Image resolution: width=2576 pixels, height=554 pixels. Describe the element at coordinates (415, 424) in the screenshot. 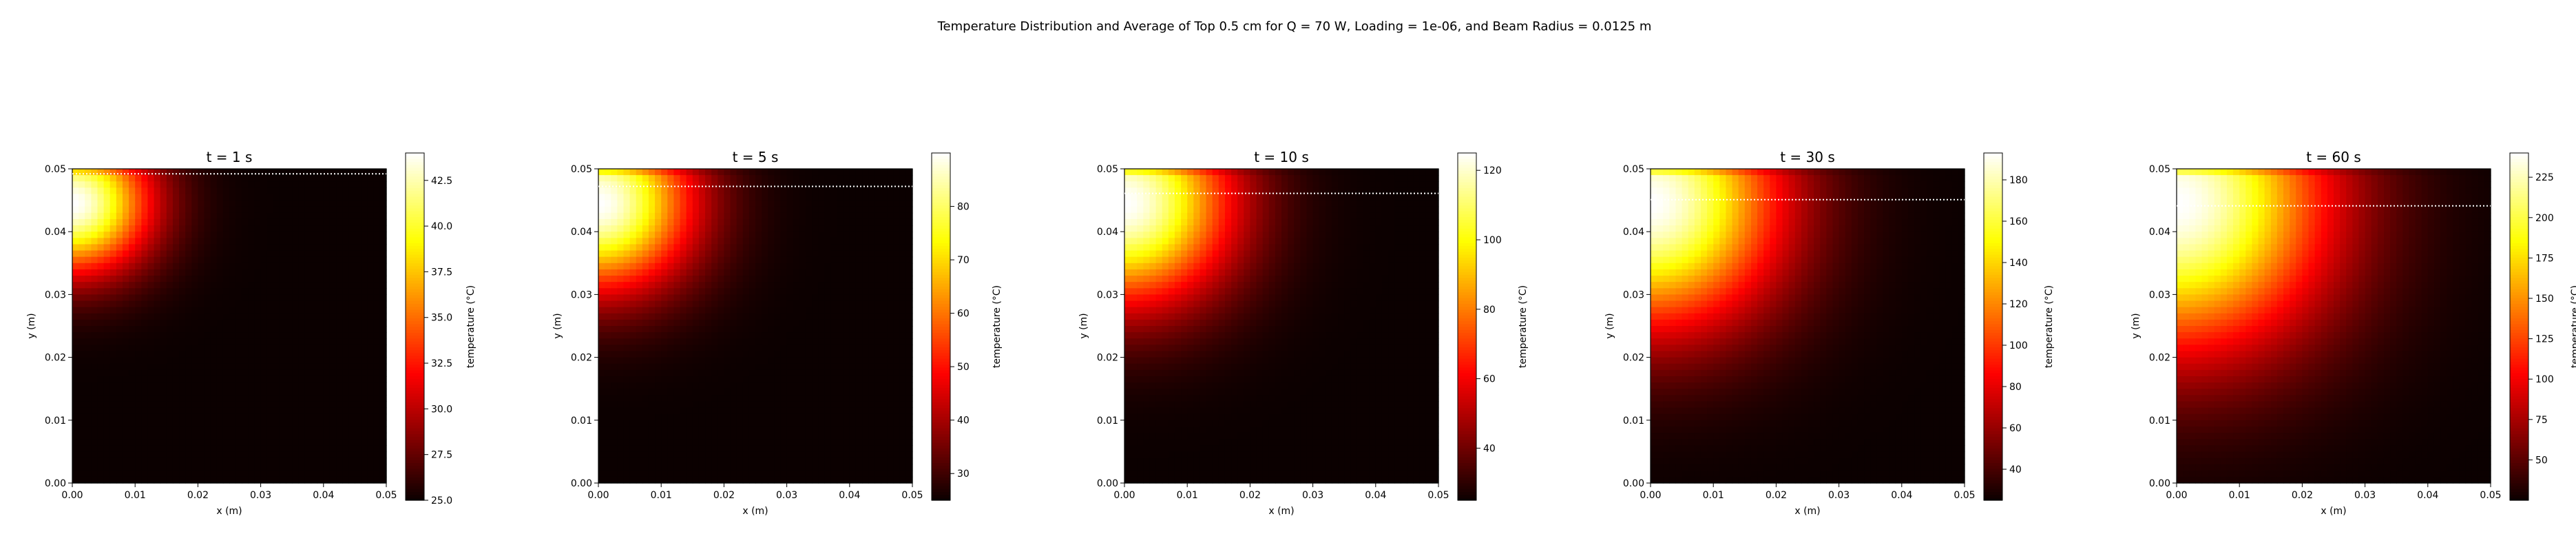

I see `colorbar-step` at that location.